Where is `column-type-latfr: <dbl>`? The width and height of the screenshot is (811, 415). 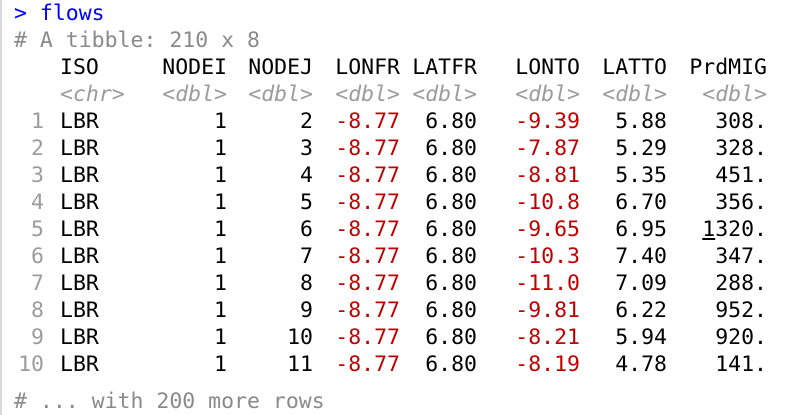 column-type-latfr: <dbl> is located at coordinates (444, 94).